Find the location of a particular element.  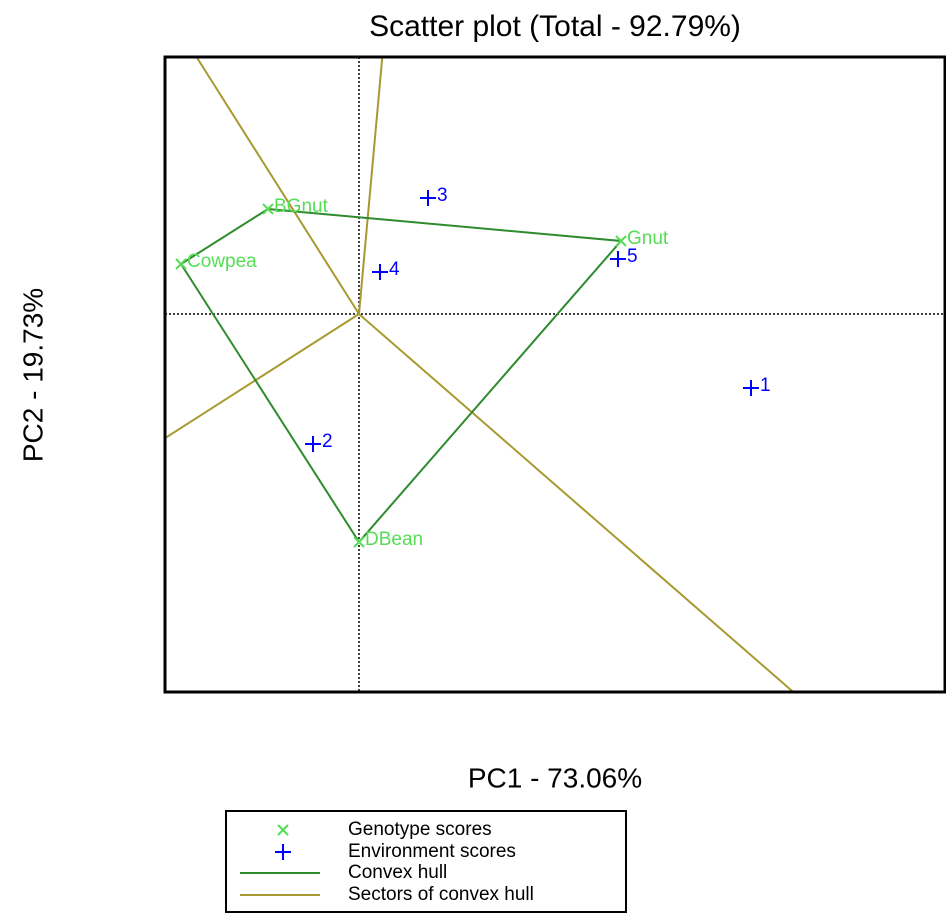

point-label: 3 is located at coordinates (442, 195).